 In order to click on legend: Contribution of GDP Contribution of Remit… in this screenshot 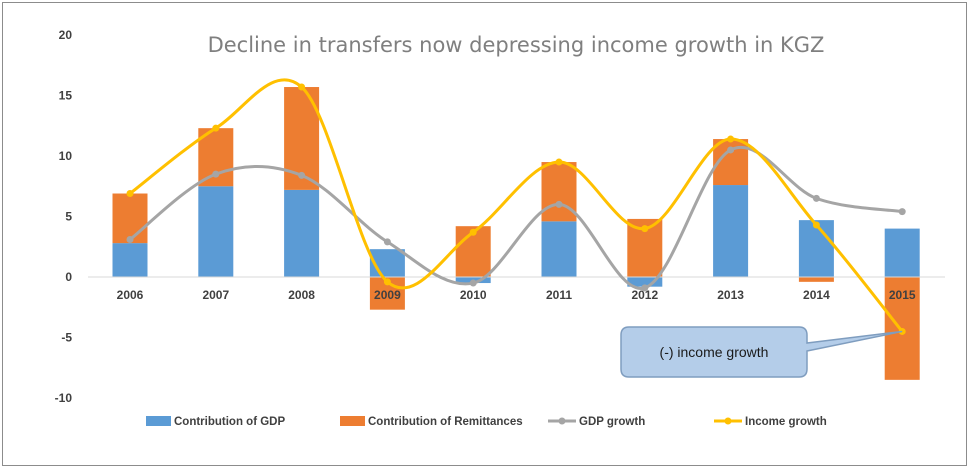, I will do `click(486, 422)`.